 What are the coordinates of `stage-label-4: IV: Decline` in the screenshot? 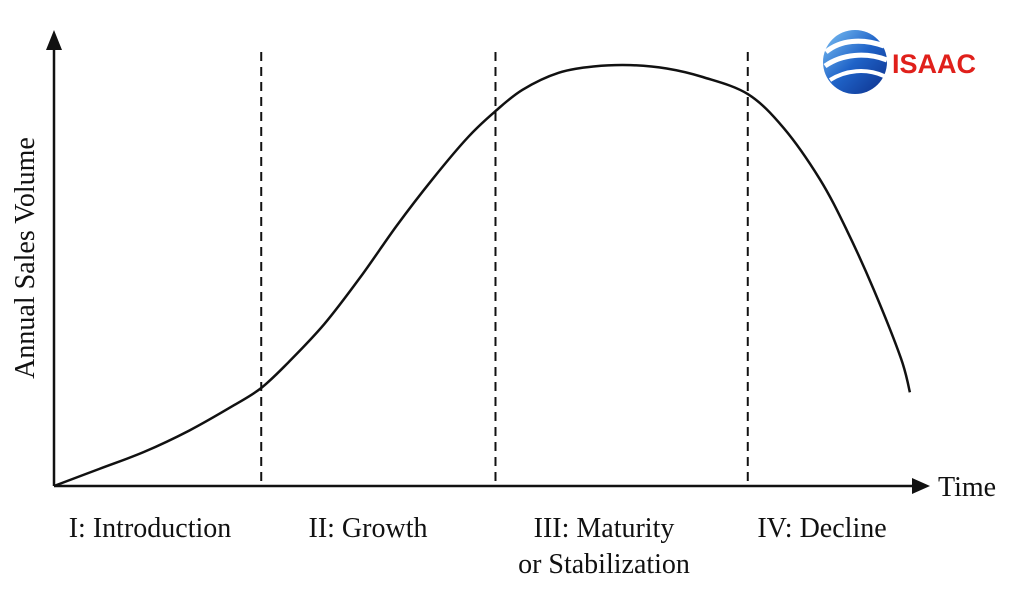 It's located at (821, 529).